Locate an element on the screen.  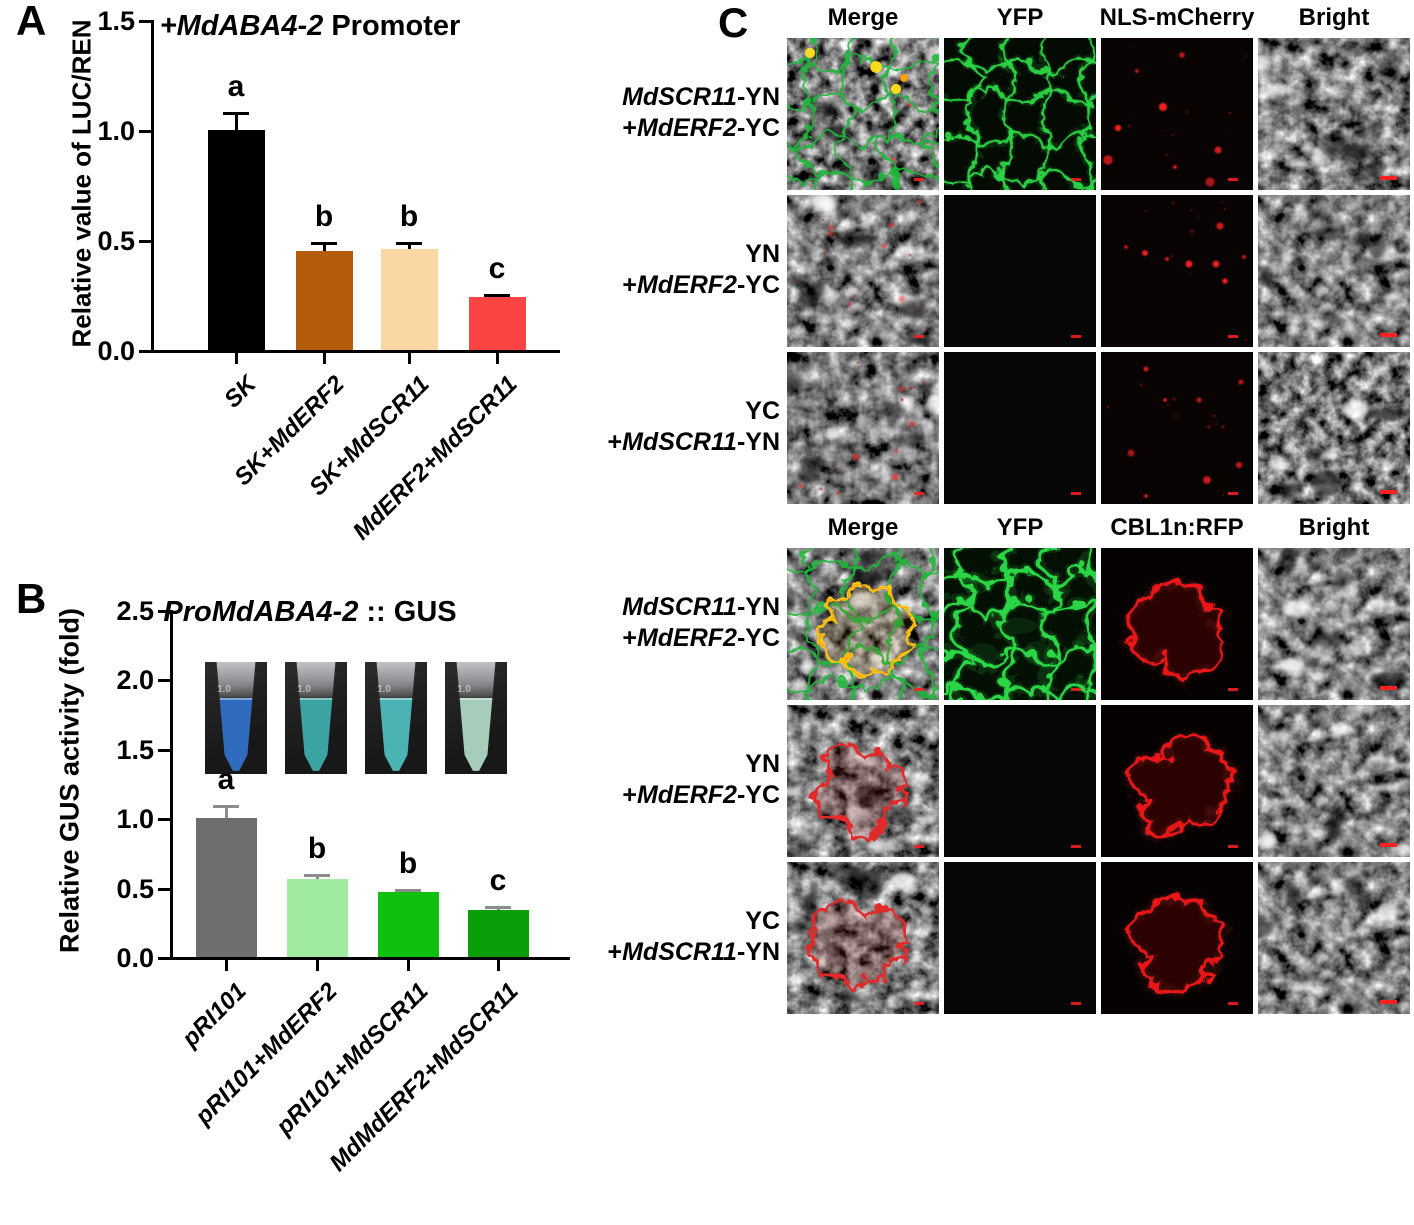
italic-text-part: ProMdABA4-2 is located at coordinates (261, 612).